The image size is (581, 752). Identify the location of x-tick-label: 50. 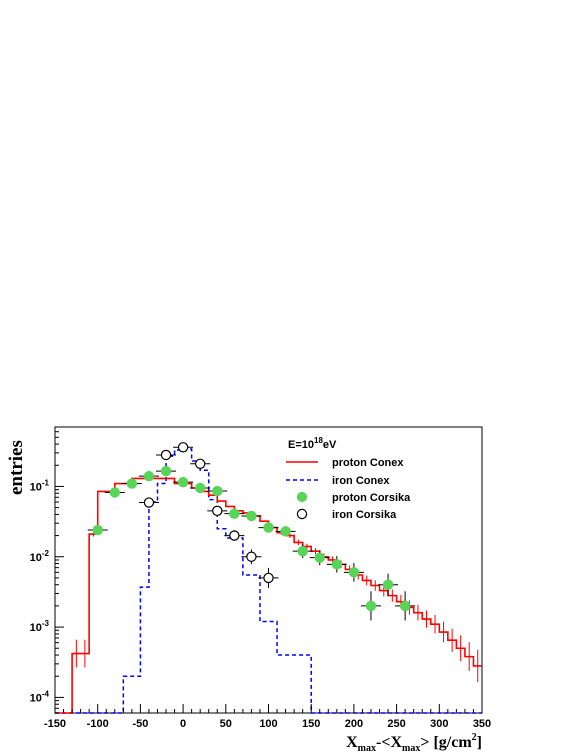
(226, 724).